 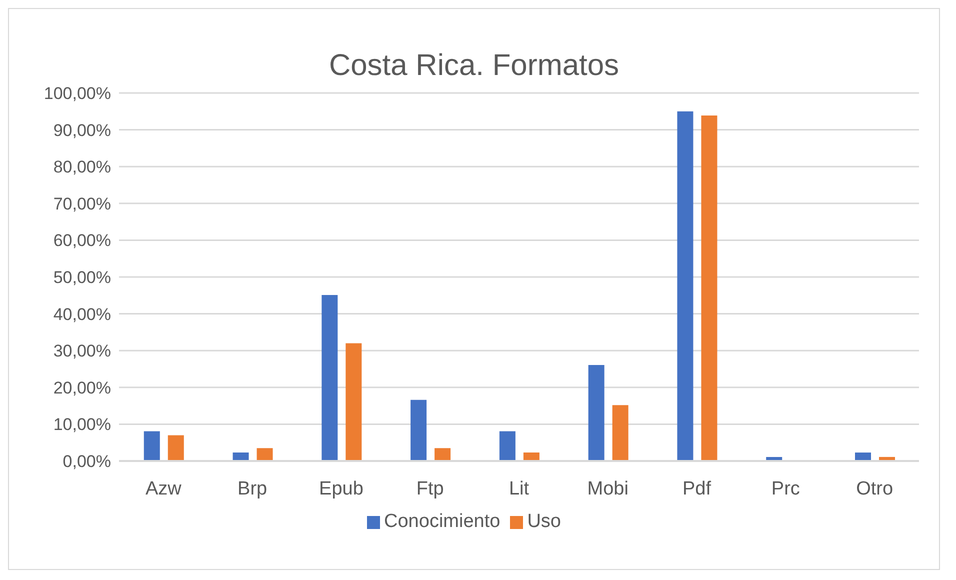 What do you see at coordinates (544, 521) in the screenshot?
I see `legend-label: Uso` at bounding box center [544, 521].